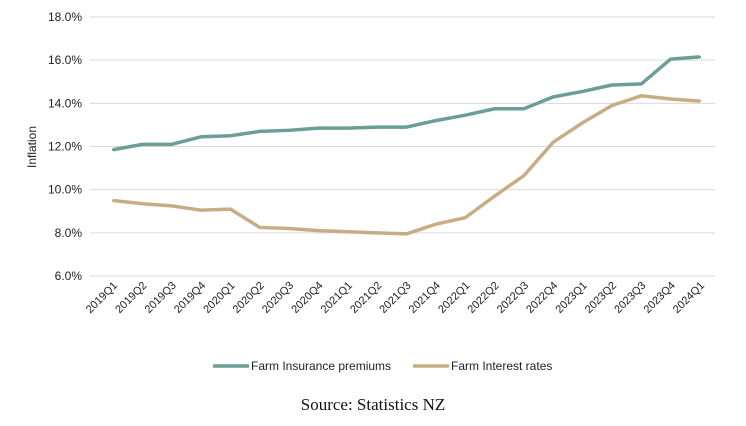  Describe the element at coordinates (542, 298) in the screenshot. I see `x-tick-label: 2022Q4` at that location.